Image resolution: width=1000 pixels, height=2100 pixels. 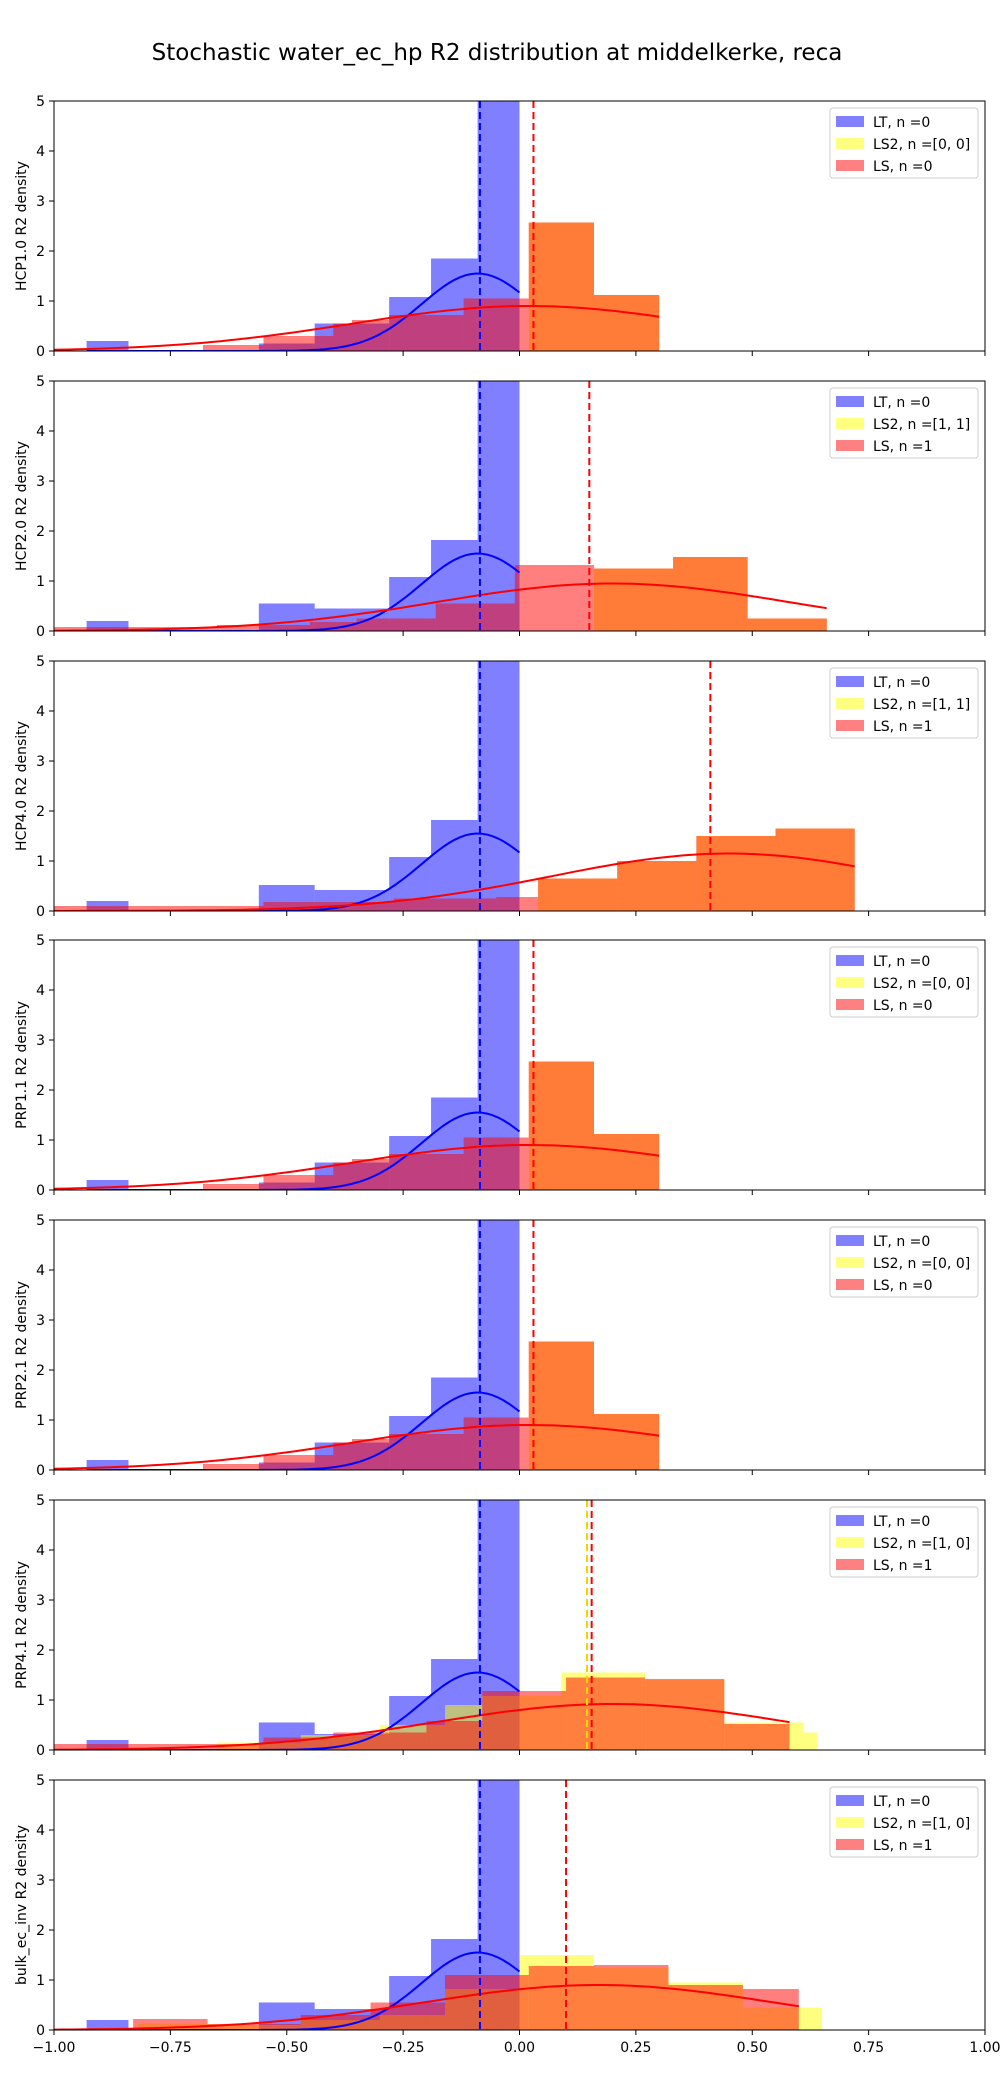 What do you see at coordinates (868, 2048) in the screenshot?
I see `x-tick-label: 0.75` at bounding box center [868, 2048].